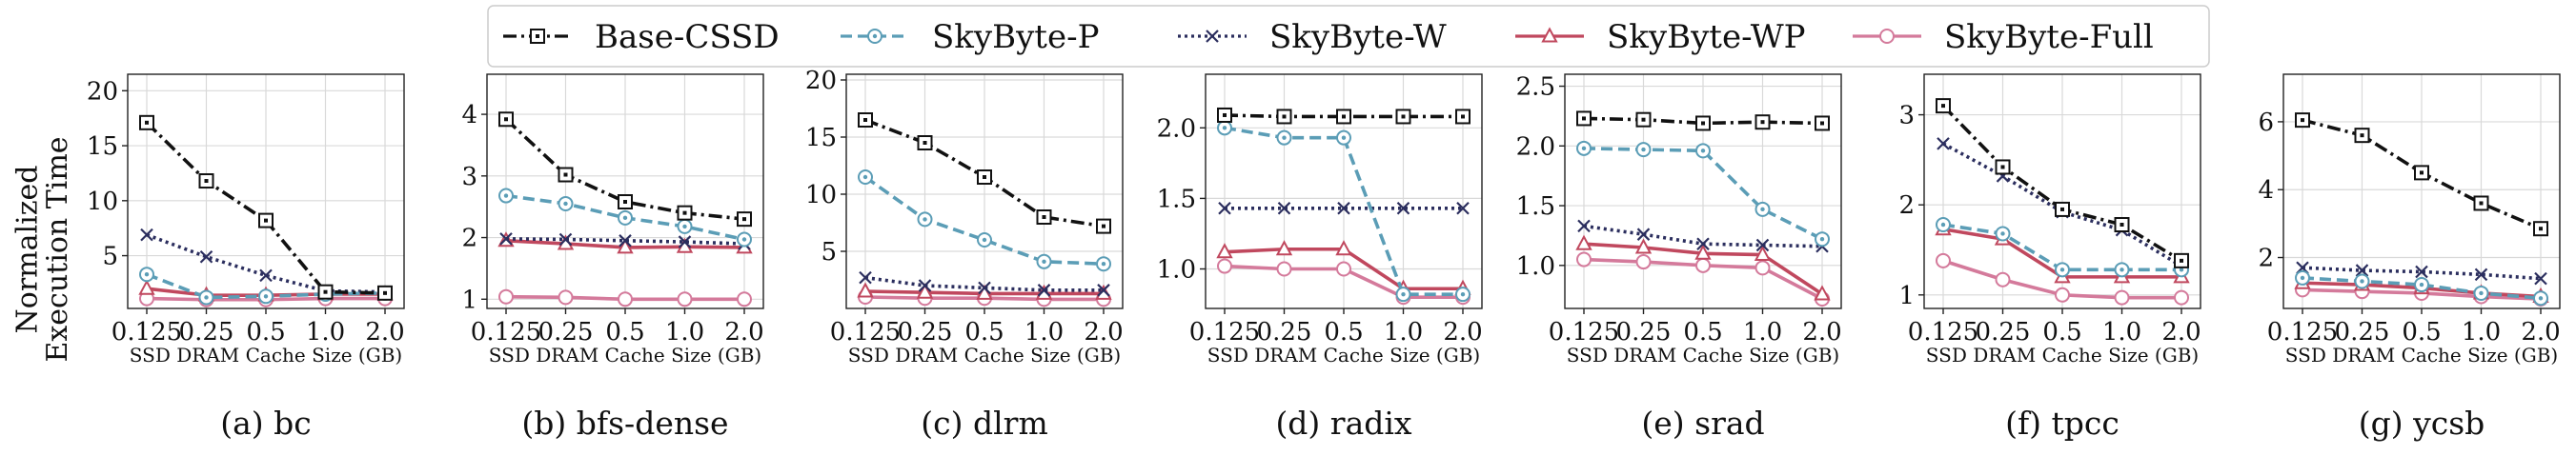 This screenshot has height=456, width=2576. I want to click on y-tick-label: 1.5, so click(1176, 199).